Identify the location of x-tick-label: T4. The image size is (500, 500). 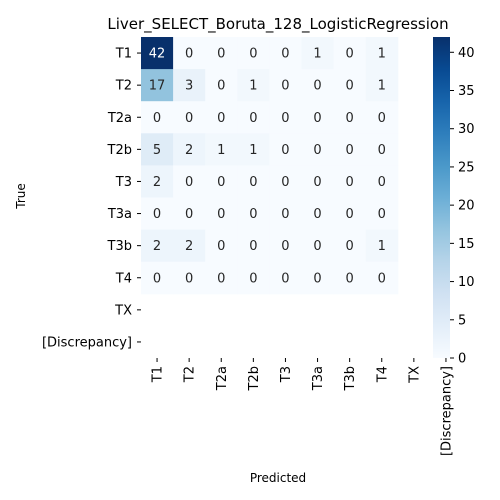
(382, 374).